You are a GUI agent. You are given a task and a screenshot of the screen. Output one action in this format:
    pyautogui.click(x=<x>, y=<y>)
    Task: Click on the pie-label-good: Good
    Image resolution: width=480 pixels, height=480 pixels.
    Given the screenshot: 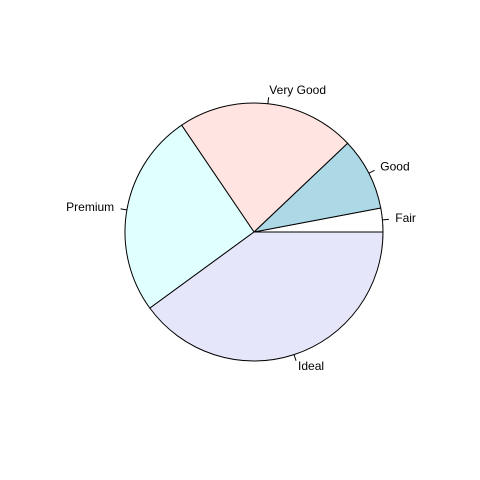 What is the action you would take?
    pyautogui.click(x=394, y=166)
    